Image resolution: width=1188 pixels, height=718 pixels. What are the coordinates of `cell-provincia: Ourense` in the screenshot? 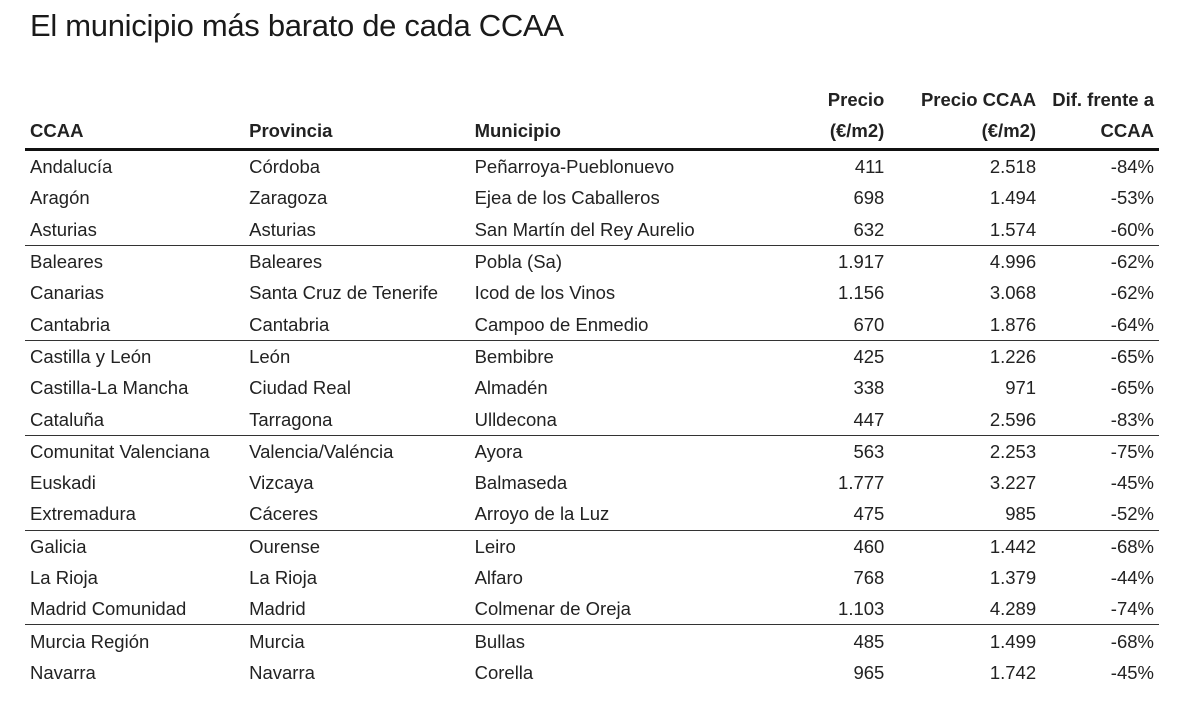 It's located at (285, 546).